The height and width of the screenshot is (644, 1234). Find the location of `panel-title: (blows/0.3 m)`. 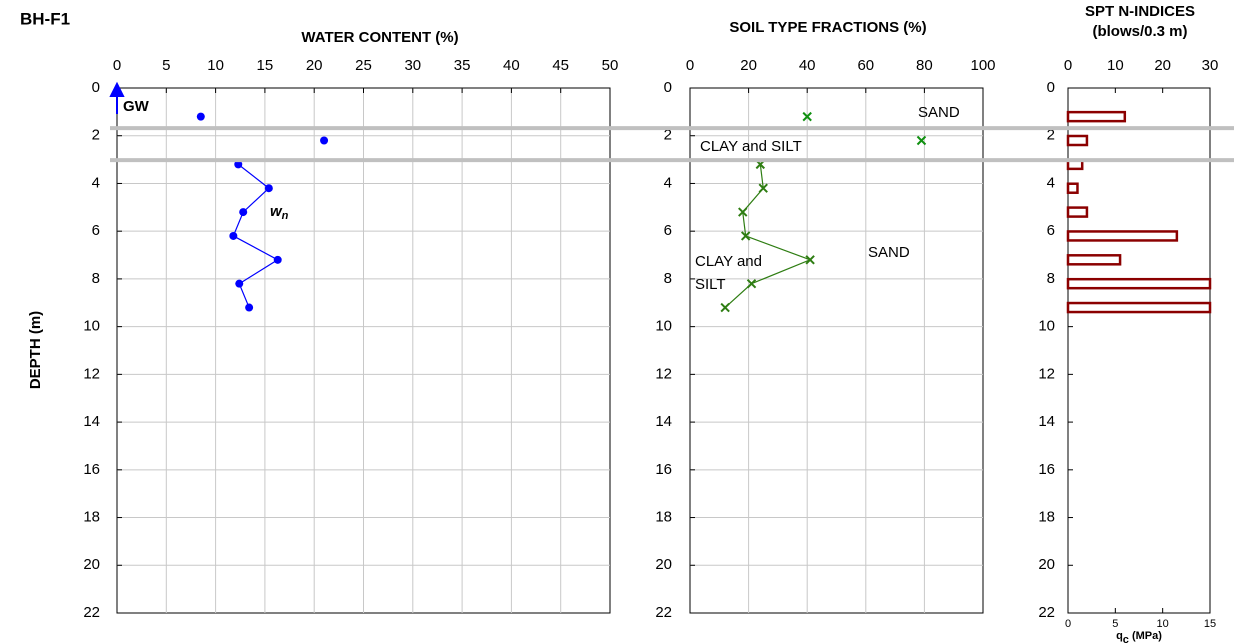

panel-title: (blows/0.3 m) is located at coordinates (1139, 31).